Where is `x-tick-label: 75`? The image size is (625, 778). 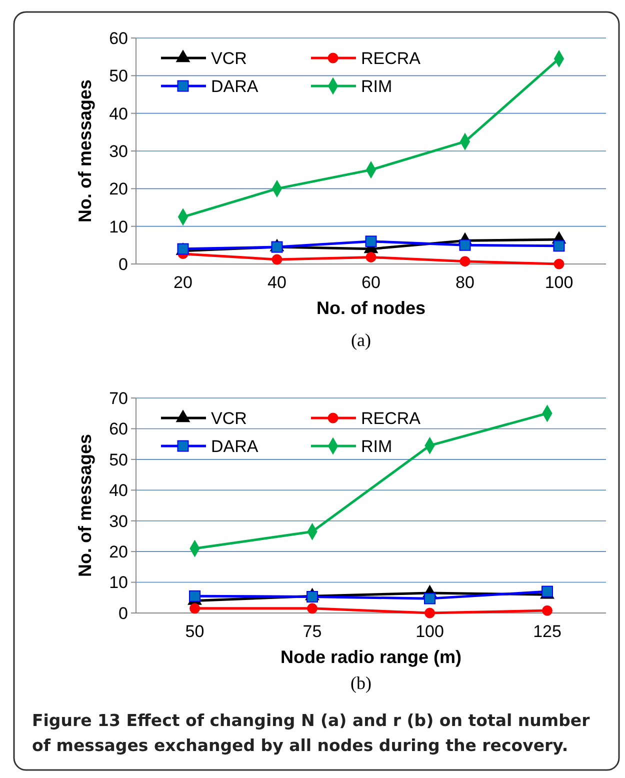
x-tick-label: 75 is located at coordinates (312, 631).